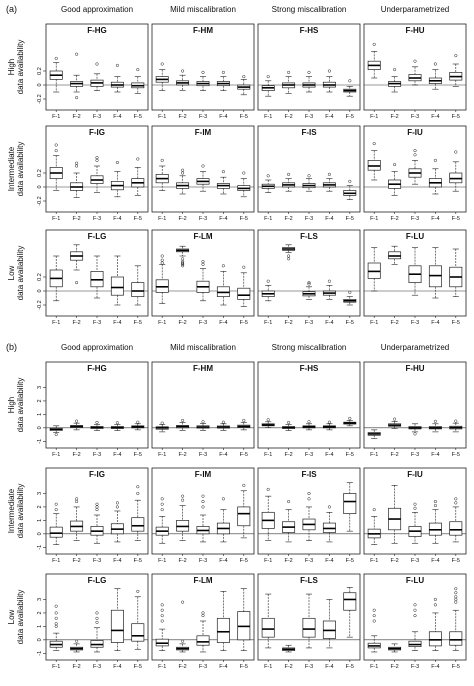  Describe the element at coordinates (20, 169) in the screenshot. I see `row-title-line: data availability` at that location.